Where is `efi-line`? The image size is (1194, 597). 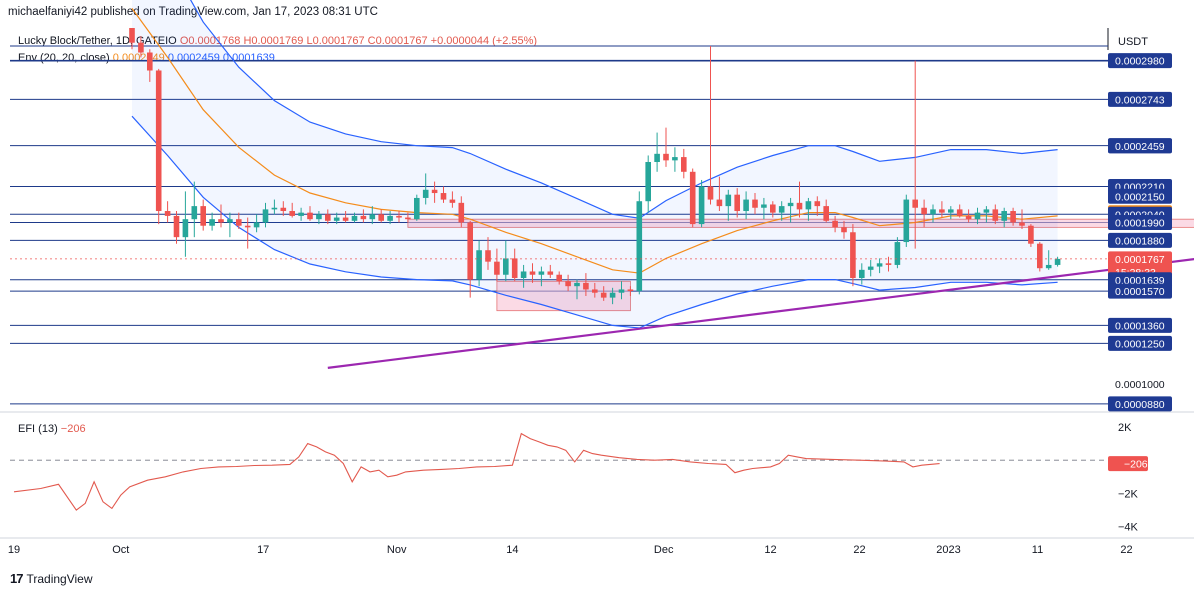
efi-line is located at coordinates (476, 471).